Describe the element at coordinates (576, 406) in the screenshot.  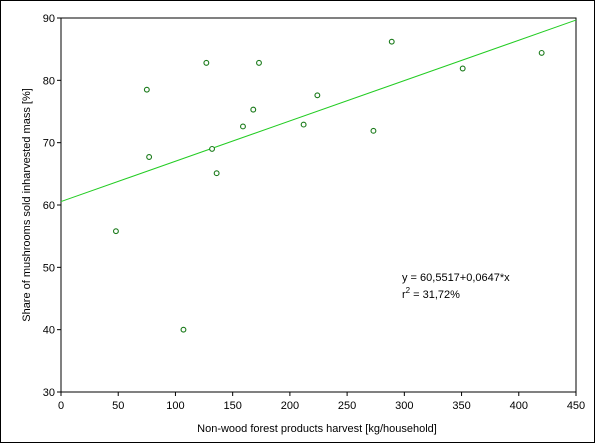
I see `x-tick-label: 450` at that location.